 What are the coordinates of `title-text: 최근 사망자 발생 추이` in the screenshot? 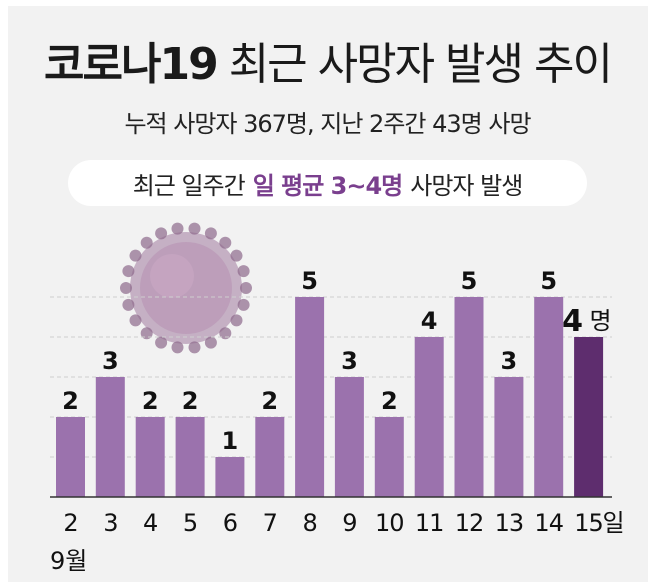 It's located at (420, 64).